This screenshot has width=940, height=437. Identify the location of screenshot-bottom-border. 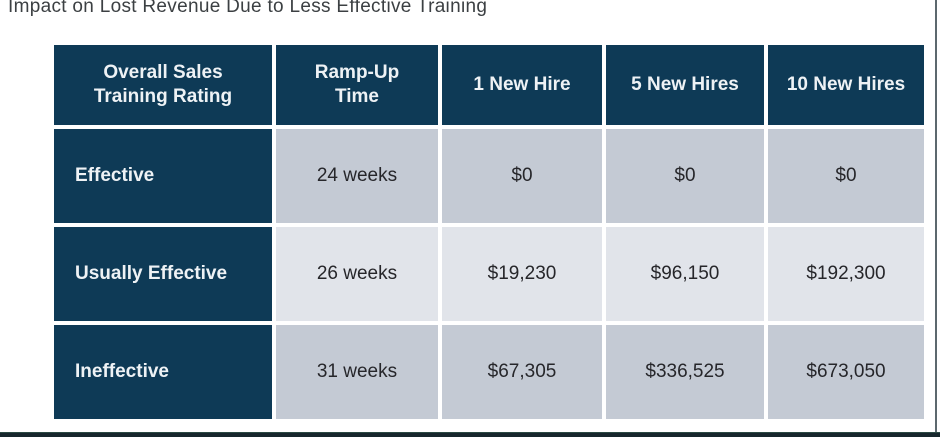
(470, 434).